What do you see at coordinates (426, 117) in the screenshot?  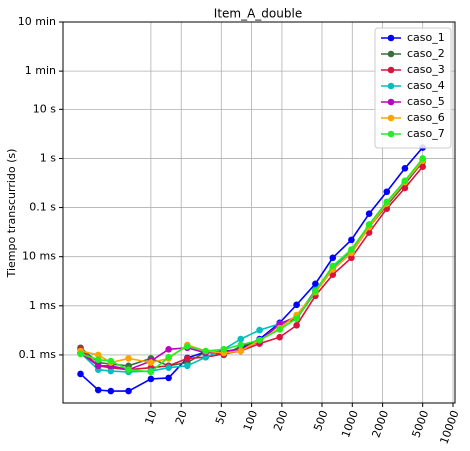 I see `legend-label: caso_6` at bounding box center [426, 117].